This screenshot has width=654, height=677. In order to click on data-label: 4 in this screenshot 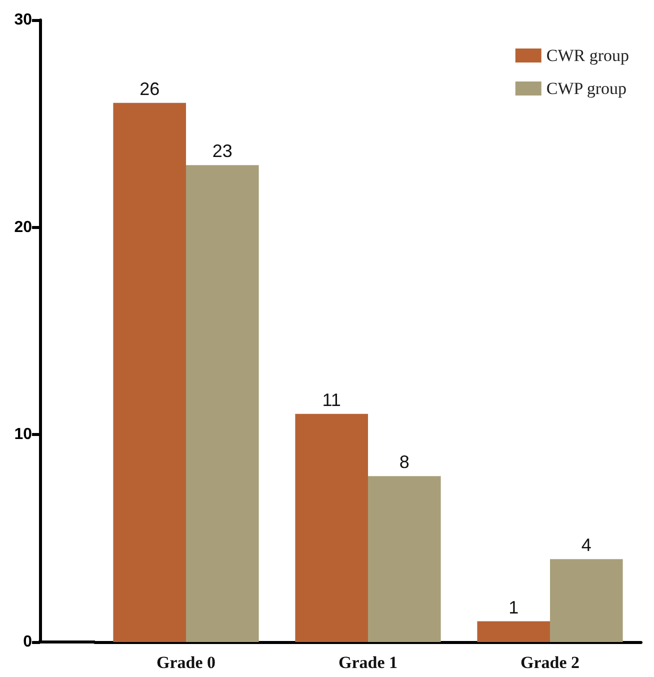, I will do `click(586, 545)`.